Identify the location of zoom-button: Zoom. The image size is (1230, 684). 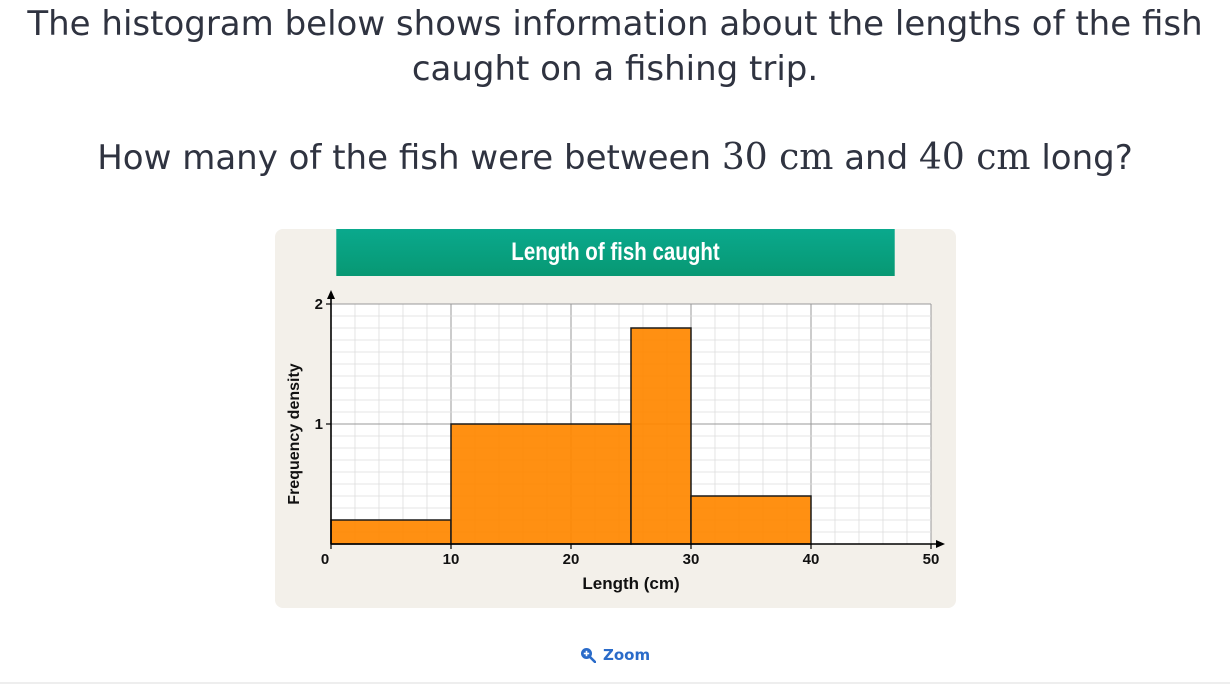
(615, 655).